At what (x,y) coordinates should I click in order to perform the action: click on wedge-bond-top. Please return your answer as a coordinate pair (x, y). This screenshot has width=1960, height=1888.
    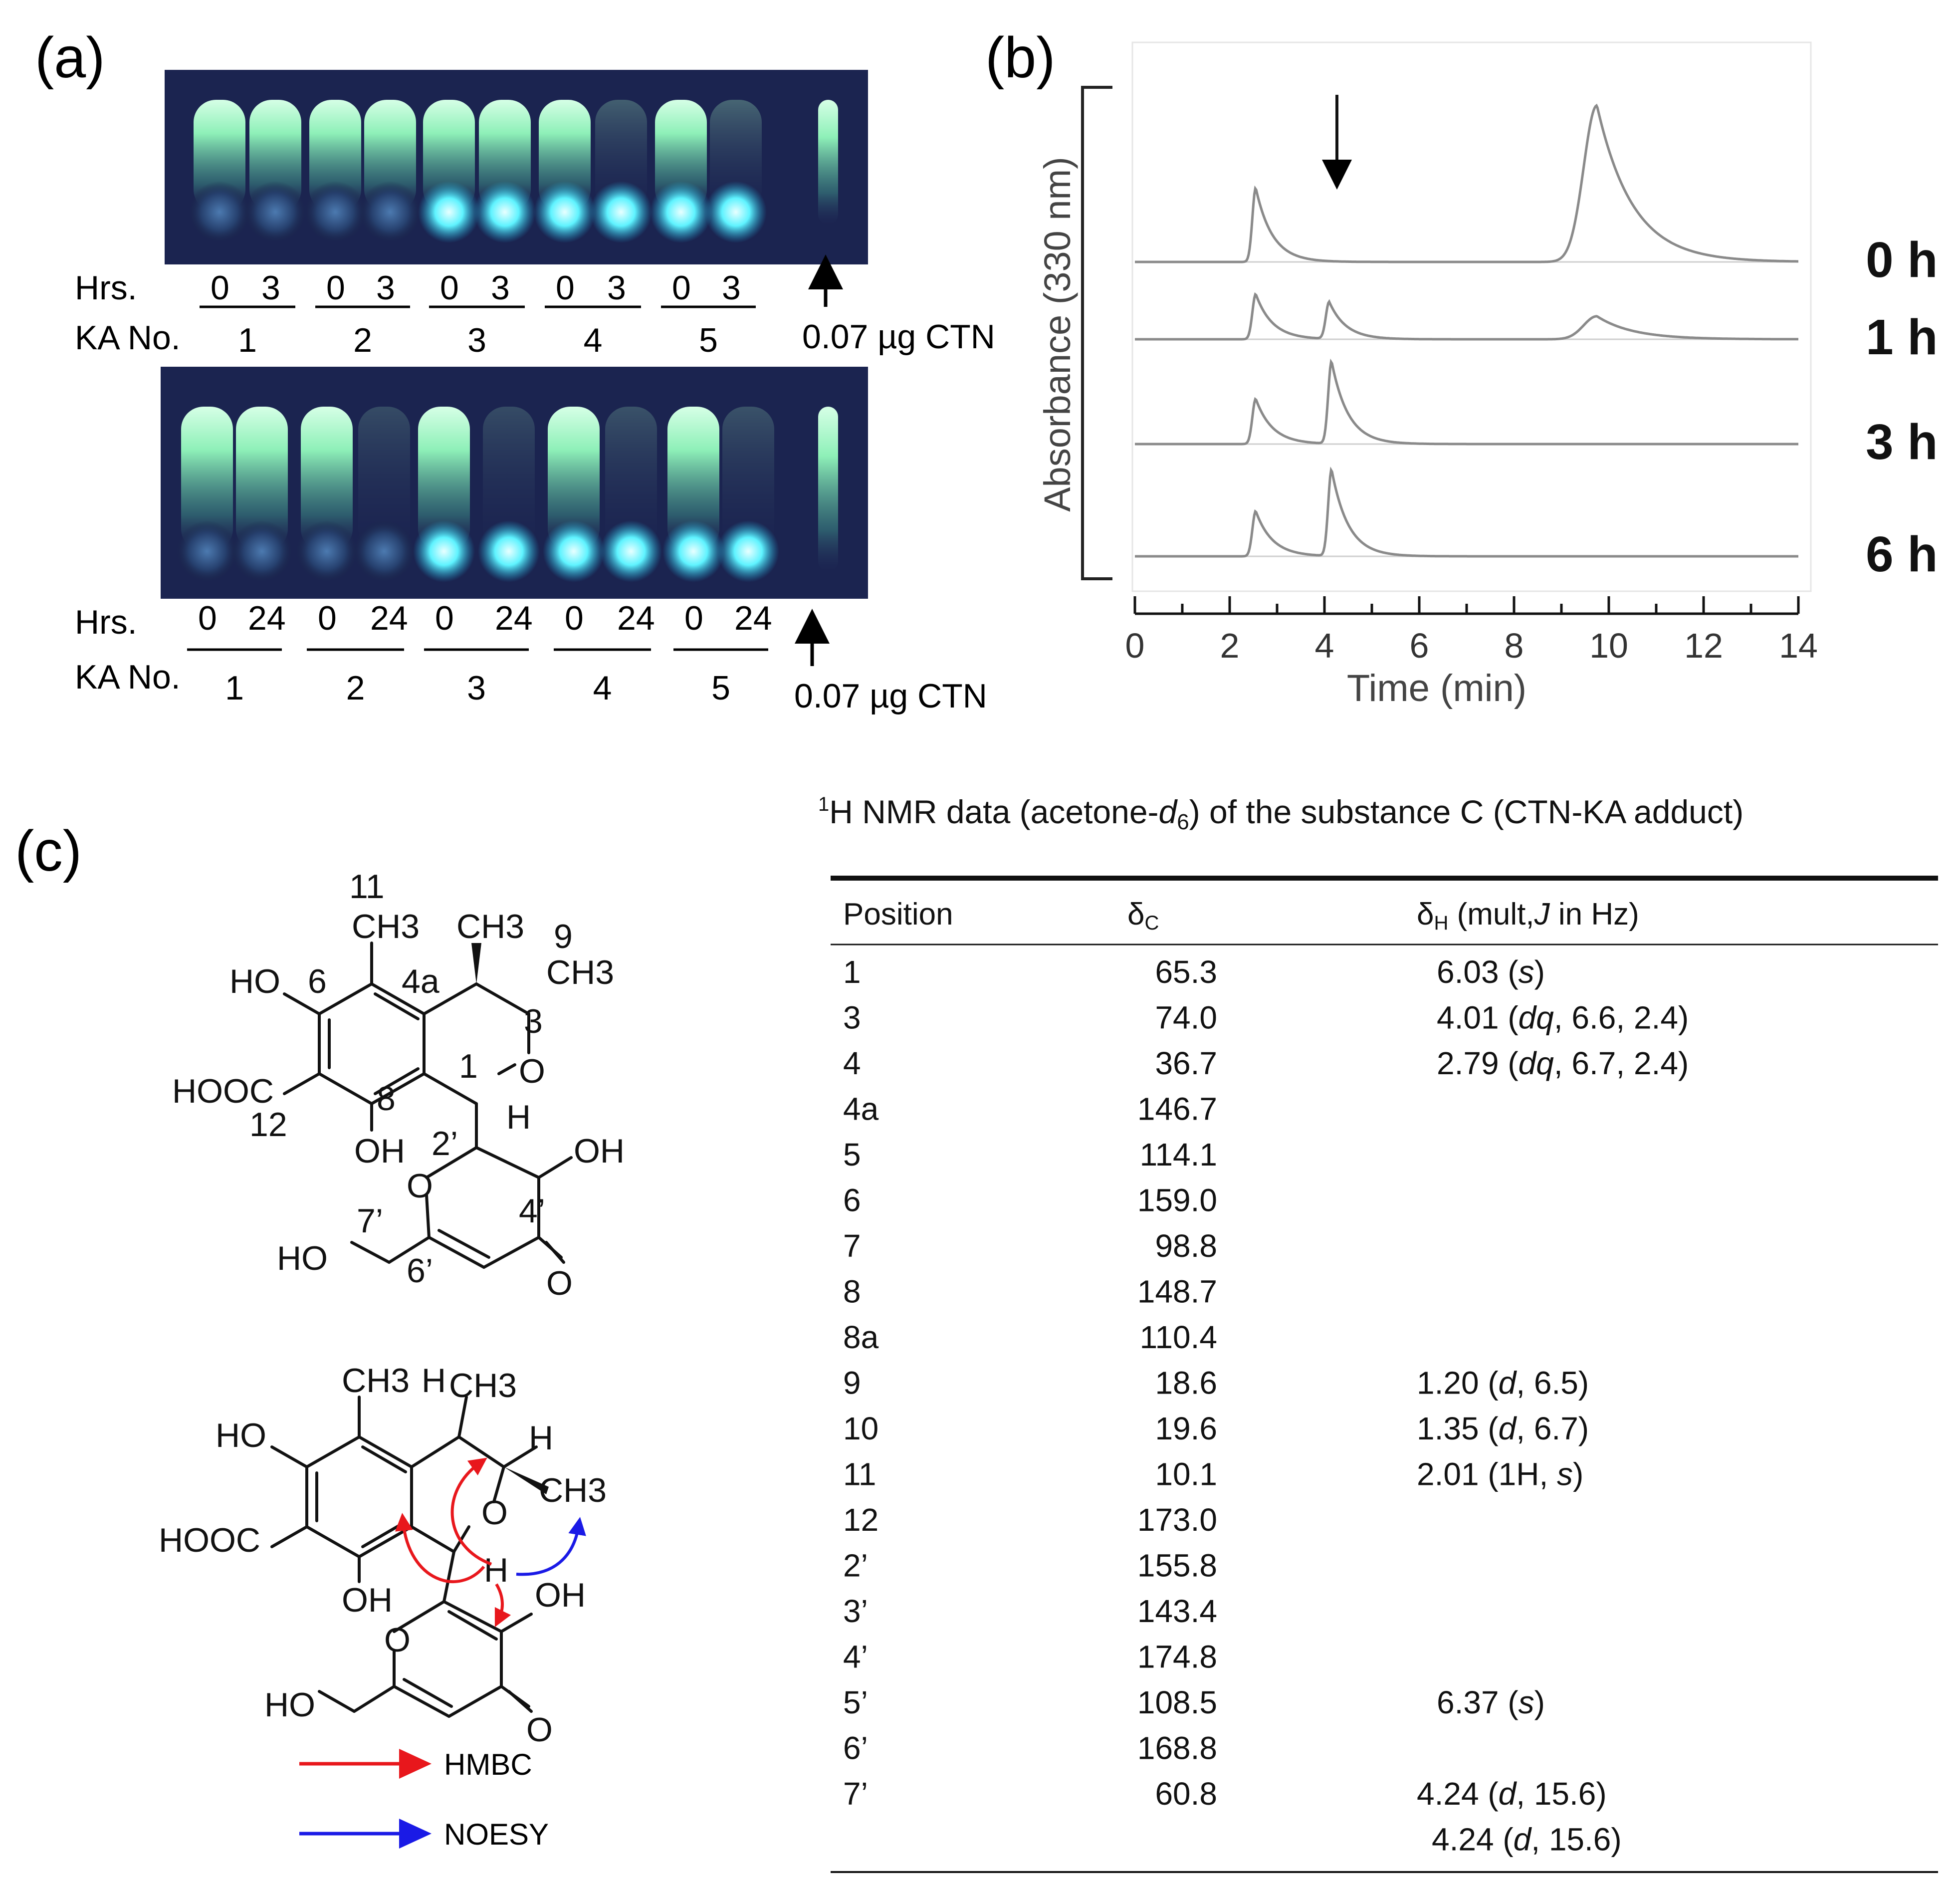
    Looking at the image, I should click on (476, 964).